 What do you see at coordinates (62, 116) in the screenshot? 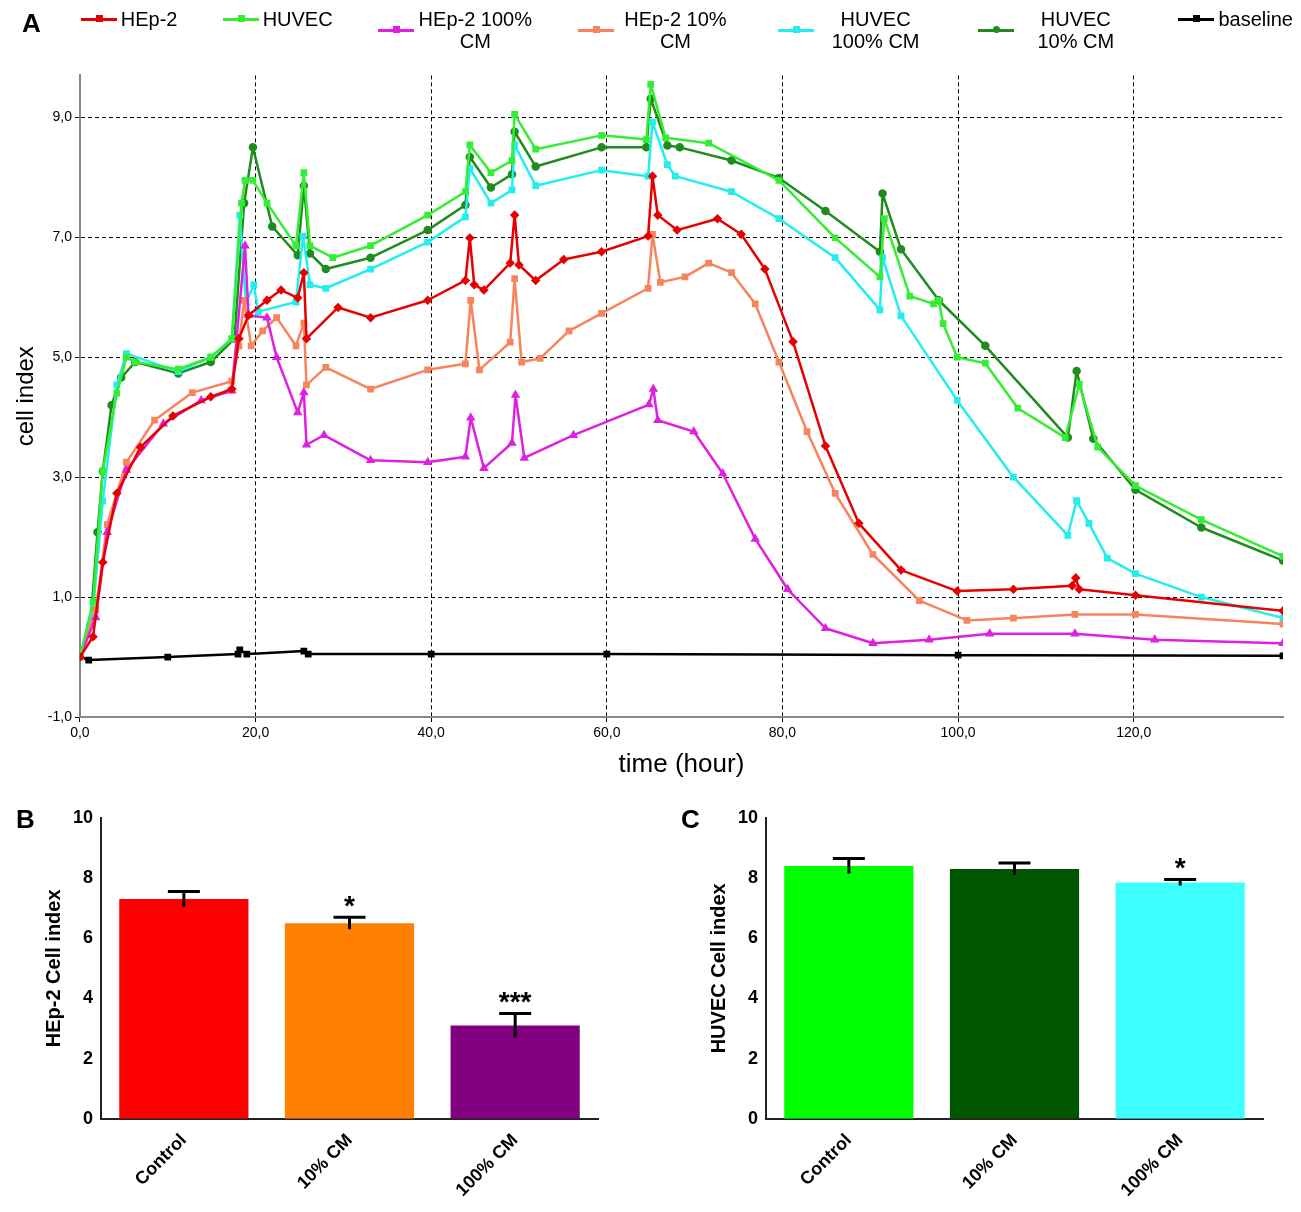
I see `y-tick-label: 9,0` at bounding box center [62, 116].